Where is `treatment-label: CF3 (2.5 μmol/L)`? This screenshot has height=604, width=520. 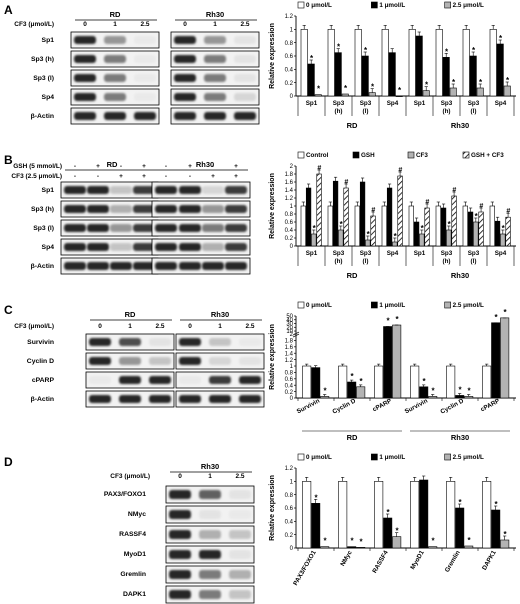
treatment-label: CF3 (2.5 μmol/L) is located at coordinates (36, 176).